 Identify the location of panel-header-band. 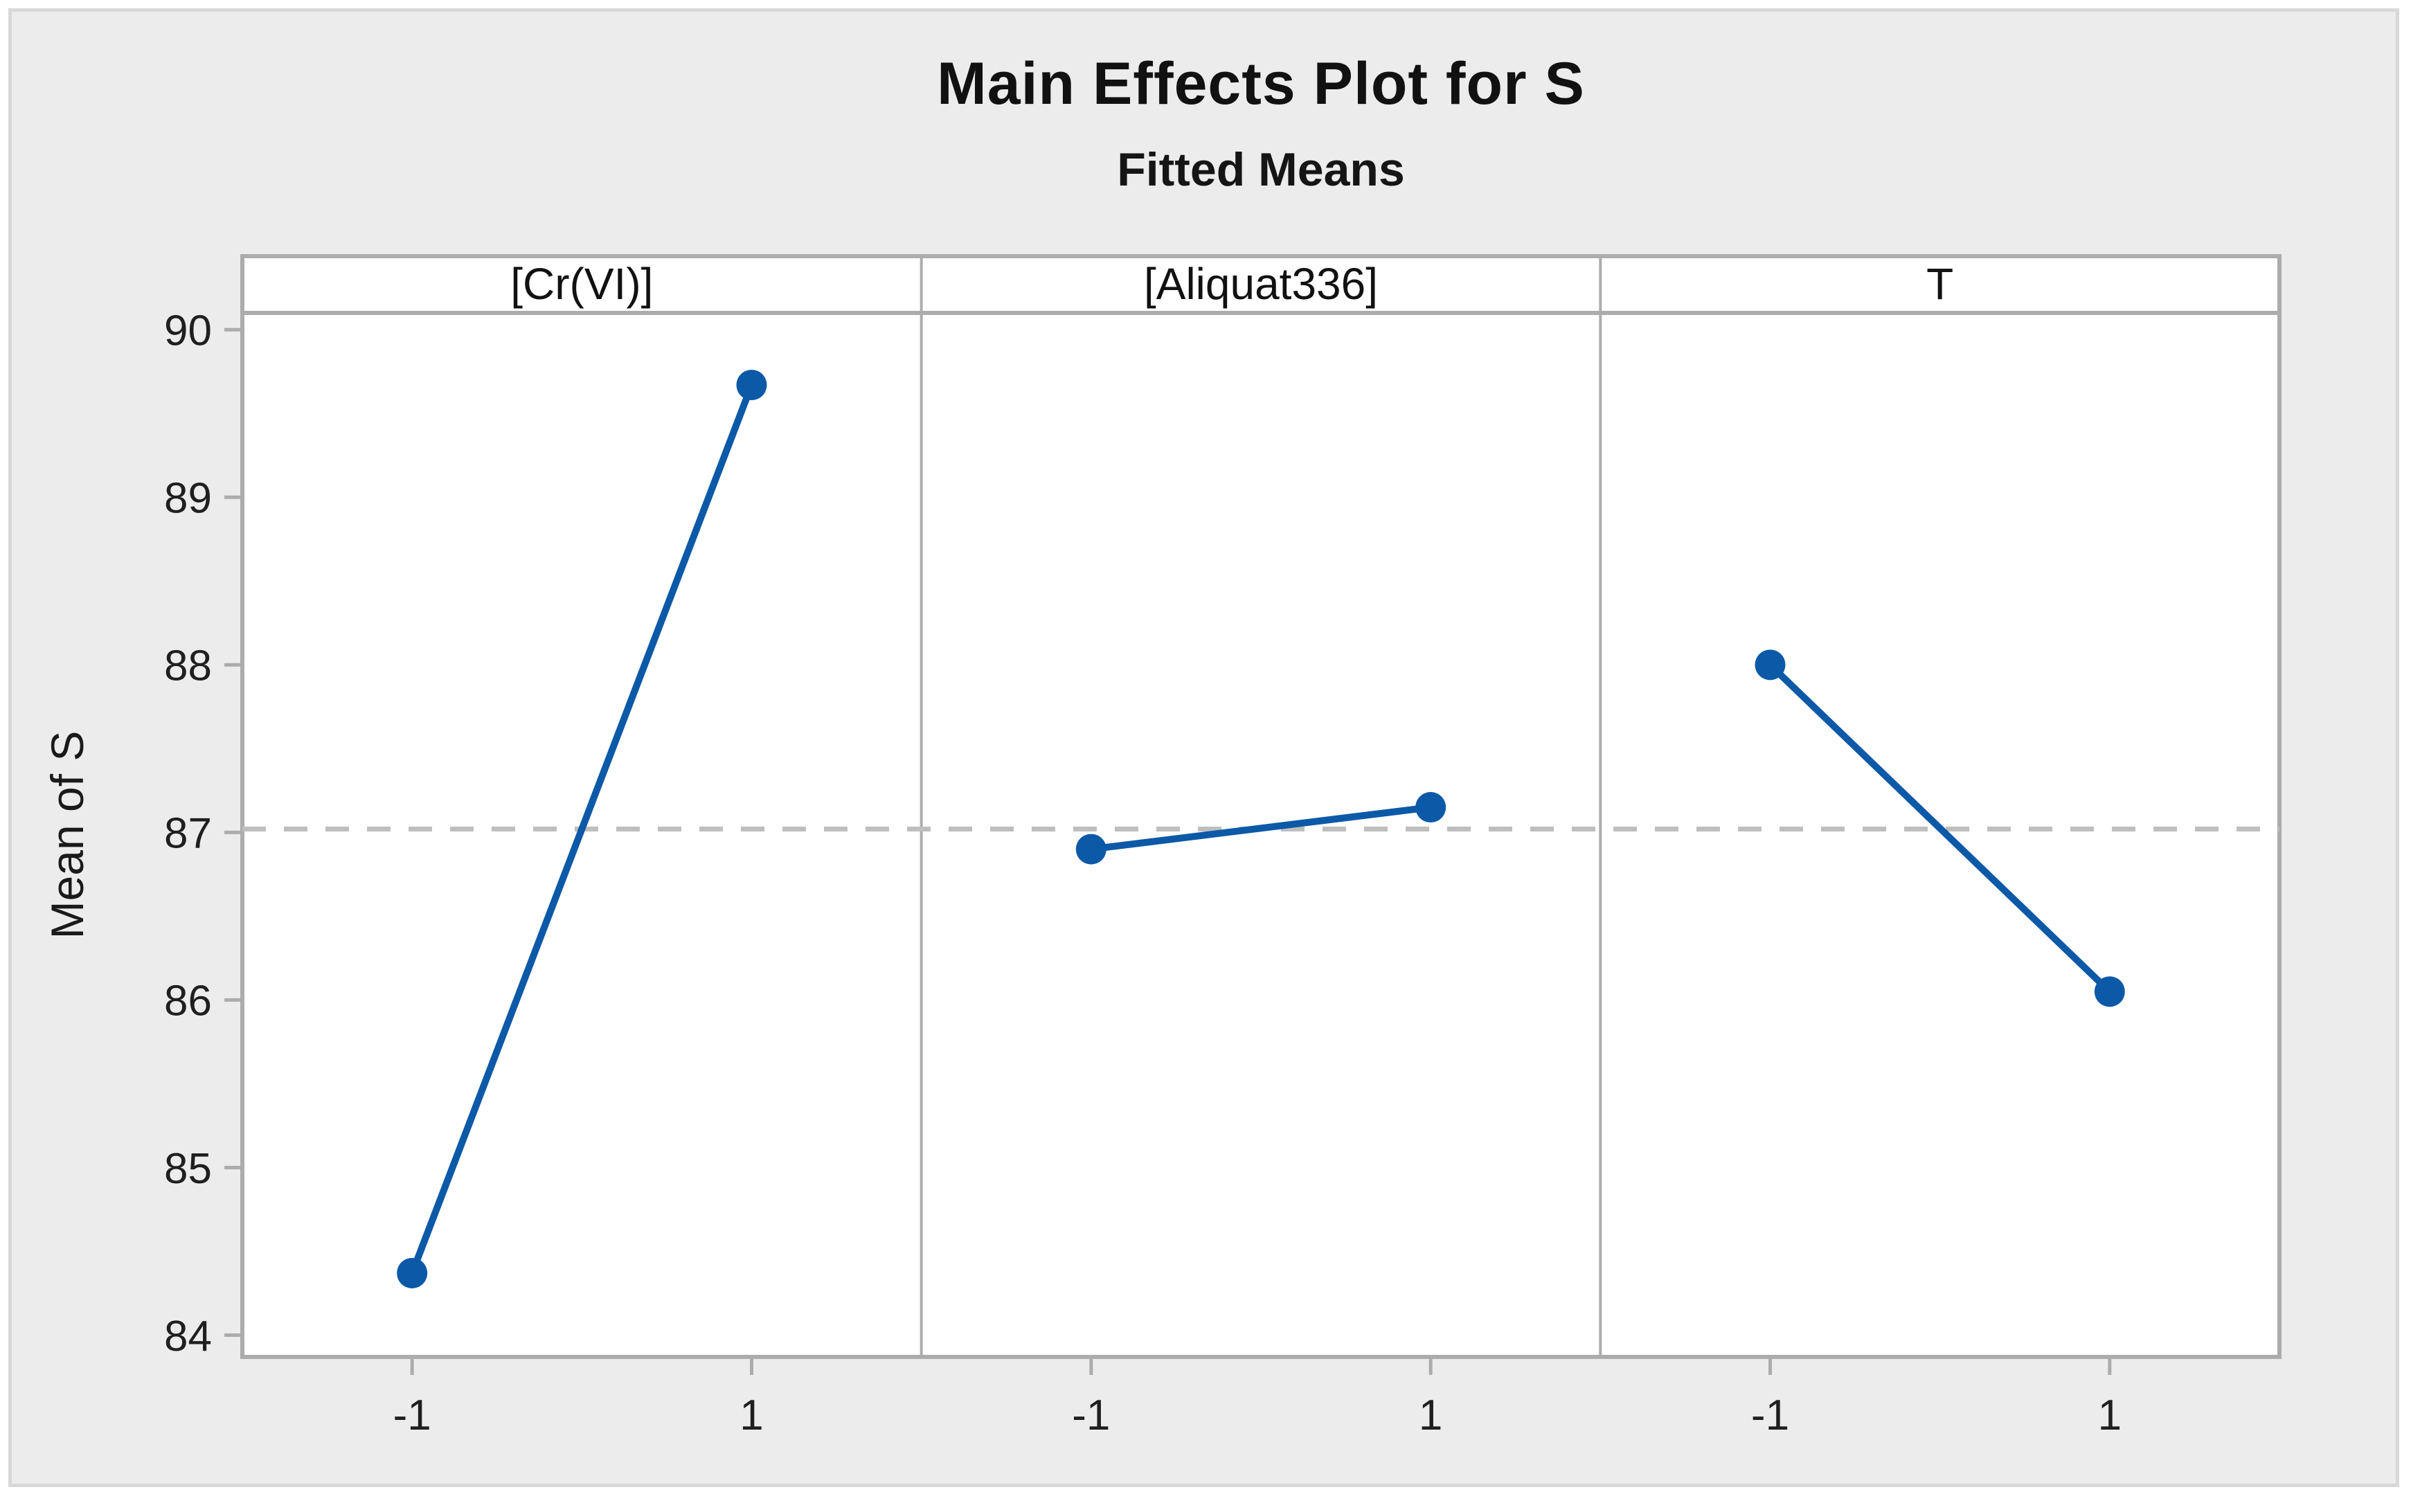
(1260, 284).